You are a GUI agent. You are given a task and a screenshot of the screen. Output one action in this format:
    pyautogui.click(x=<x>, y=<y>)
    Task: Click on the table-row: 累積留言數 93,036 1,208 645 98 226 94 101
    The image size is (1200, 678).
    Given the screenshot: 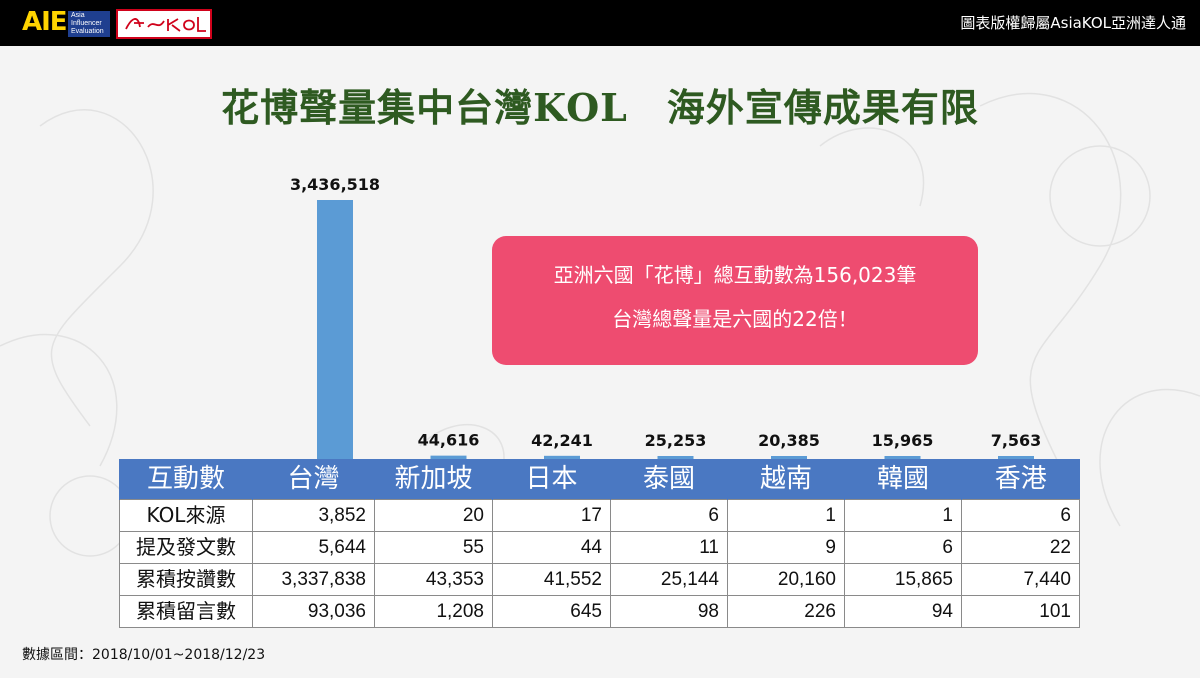 What is the action you would take?
    pyautogui.click(x=599, y=611)
    